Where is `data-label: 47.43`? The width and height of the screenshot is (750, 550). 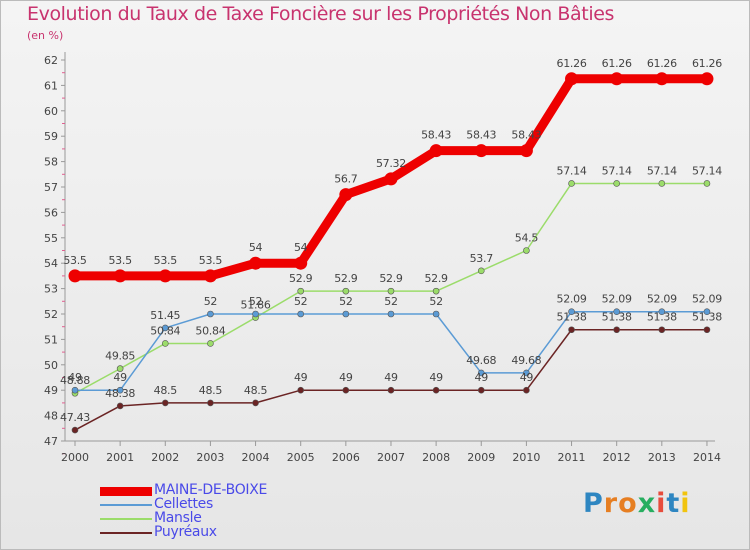 data-label: 47.43 is located at coordinates (75, 417).